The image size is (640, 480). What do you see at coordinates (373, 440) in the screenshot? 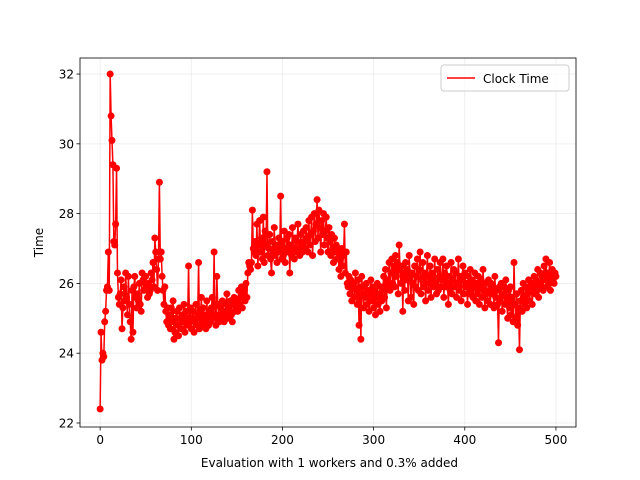
I see `x-tick-label: 300` at bounding box center [373, 440].